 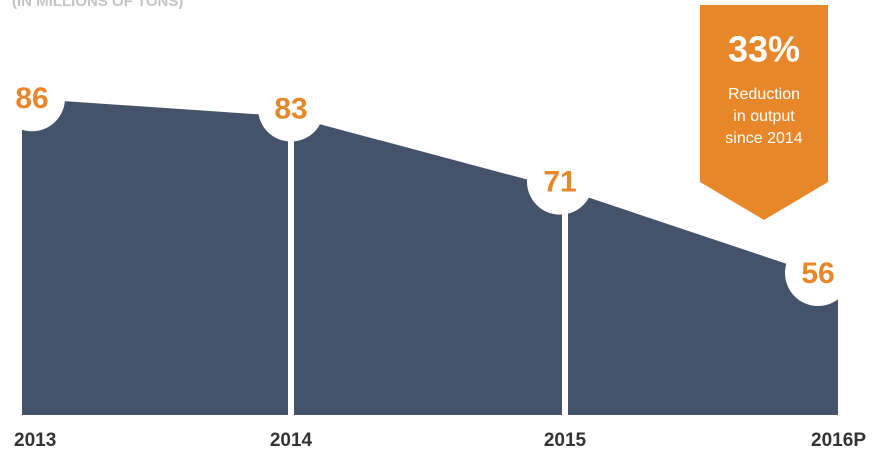 What do you see at coordinates (764, 49) in the screenshot?
I see `callout-value: 33%` at bounding box center [764, 49].